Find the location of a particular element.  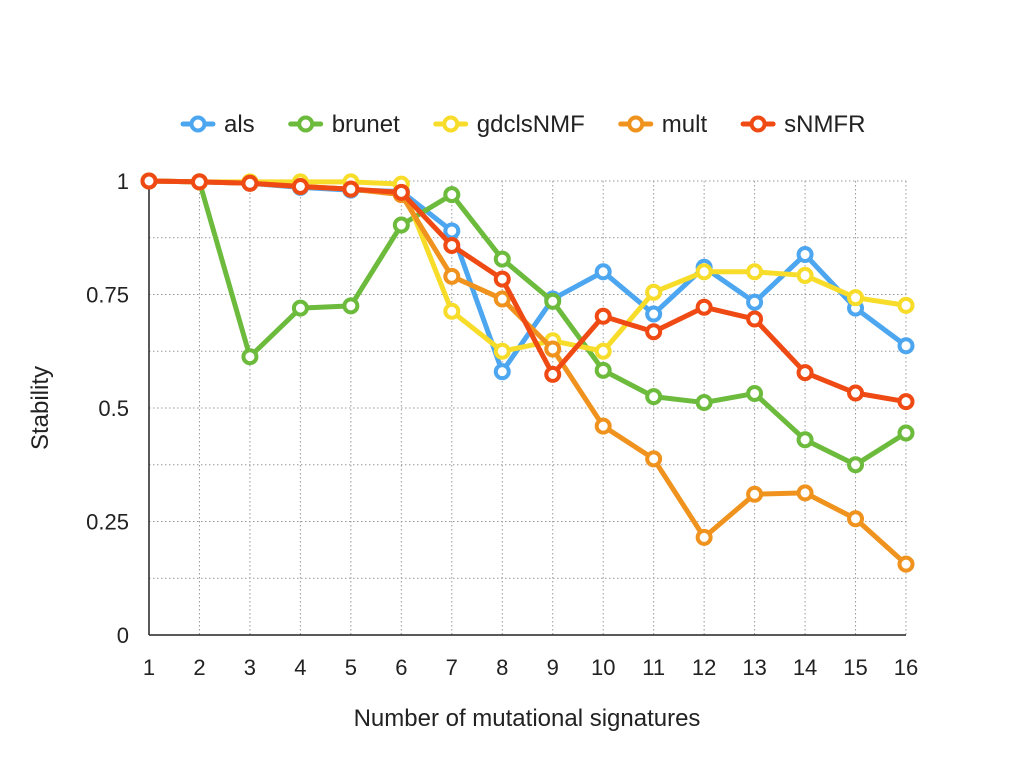

x-tick-label: 15 is located at coordinates (855, 667).